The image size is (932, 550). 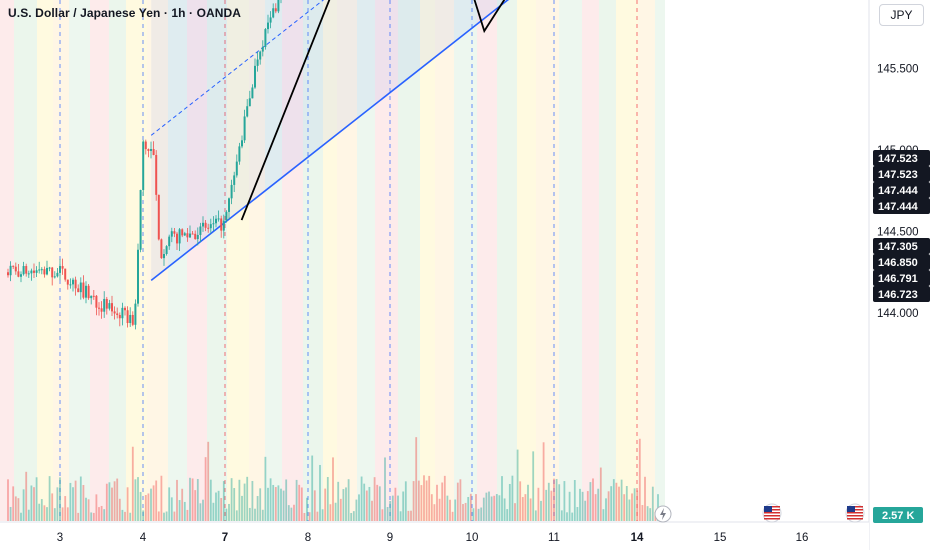 What do you see at coordinates (472, 538) in the screenshot?
I see `time-tick: 10` at bounding box center [472, 538].